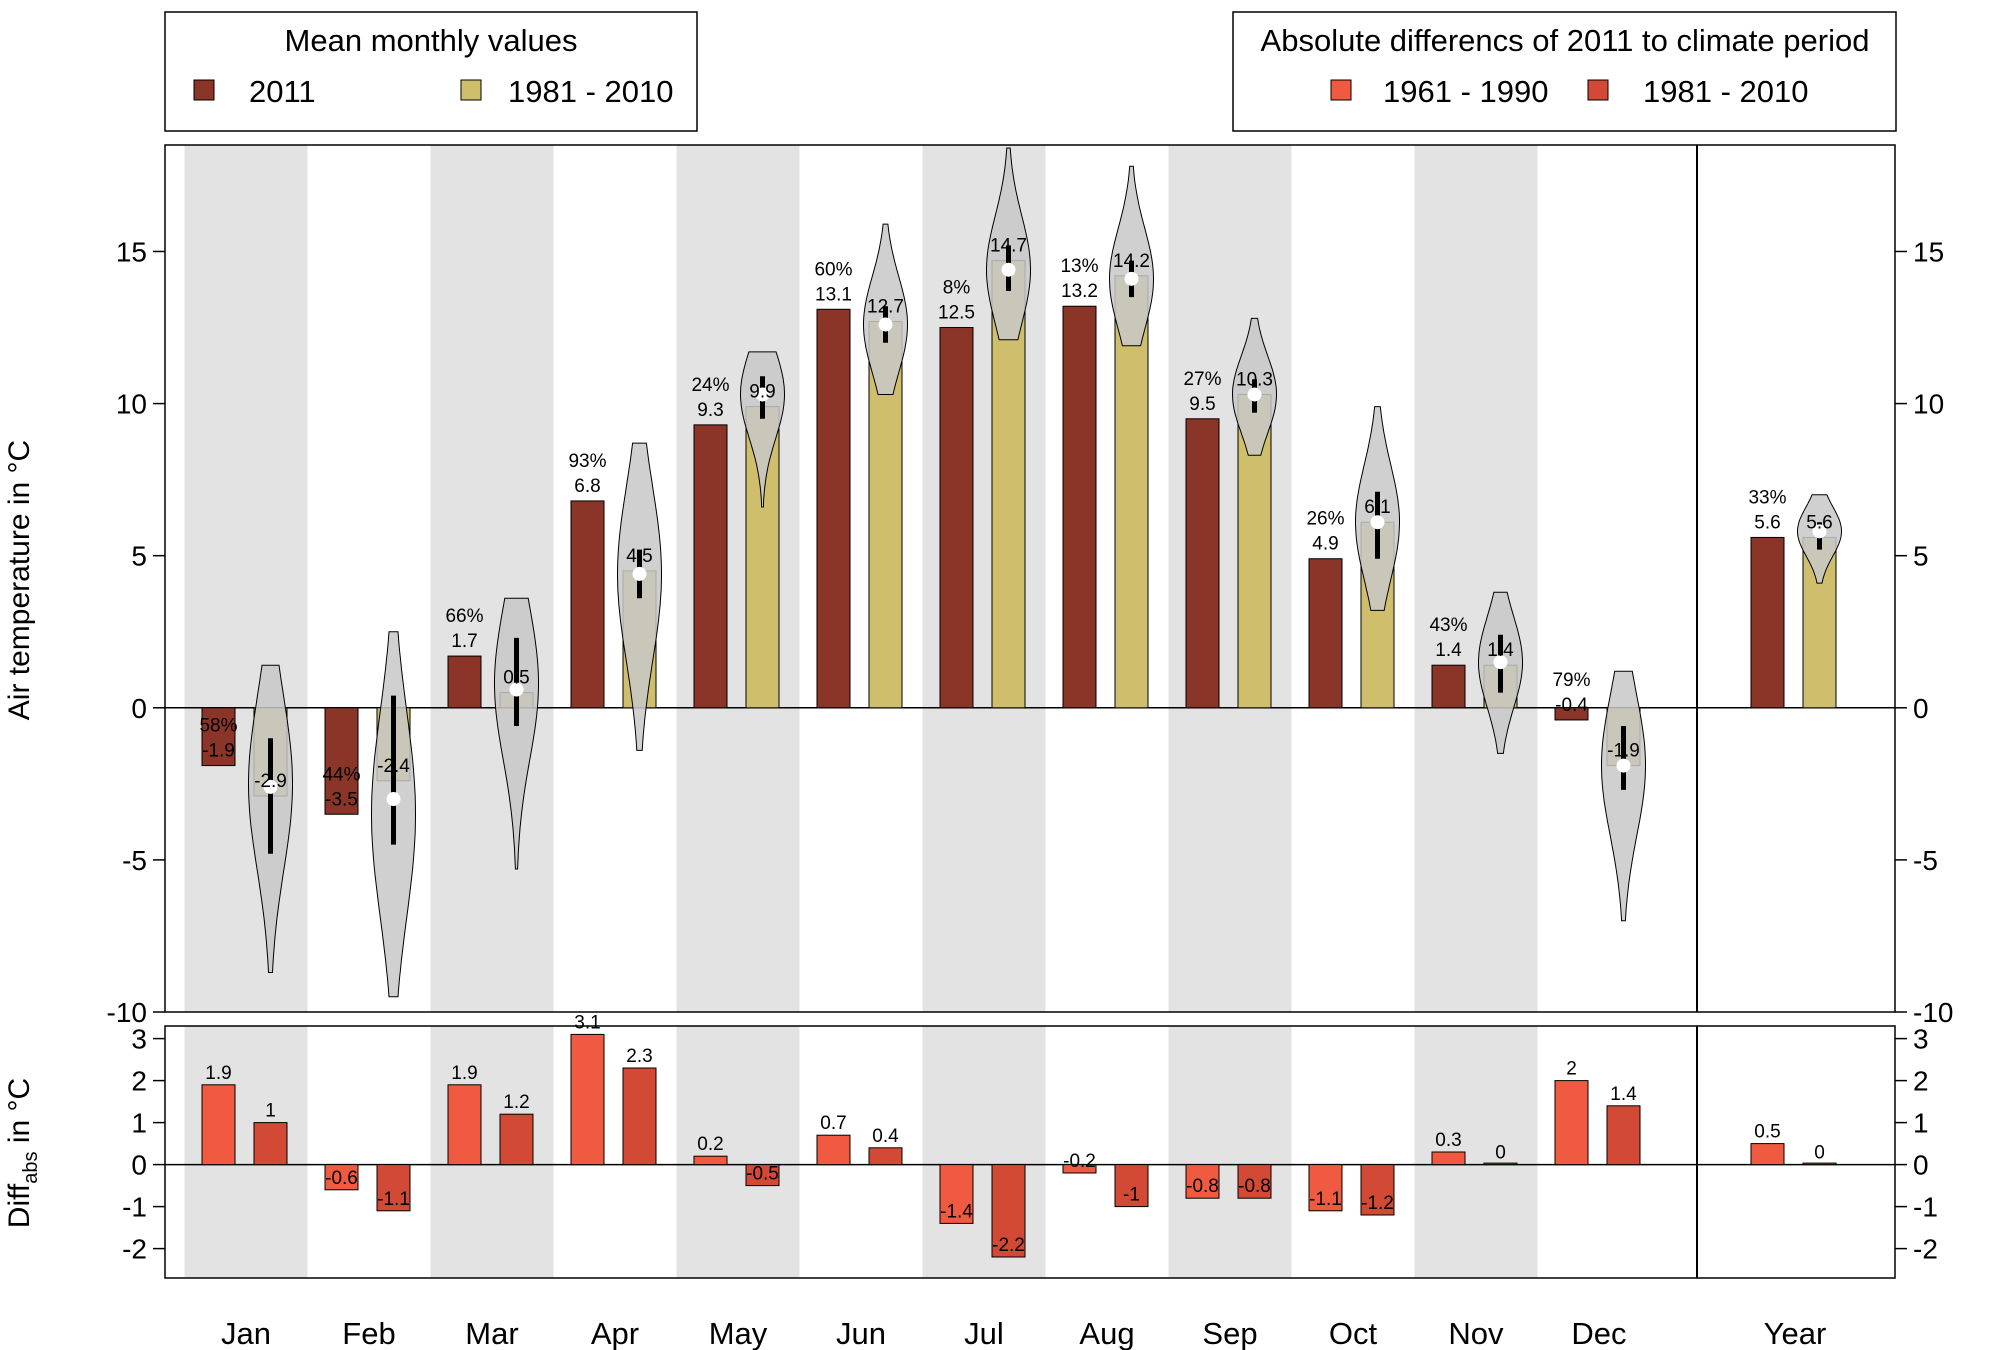 The image size is (2000, 1350). What do you see at coordinates (131, 404) in the screenshot?
I see `y-tick-label-left-top-10: 10` at bounding box center [131, 404].